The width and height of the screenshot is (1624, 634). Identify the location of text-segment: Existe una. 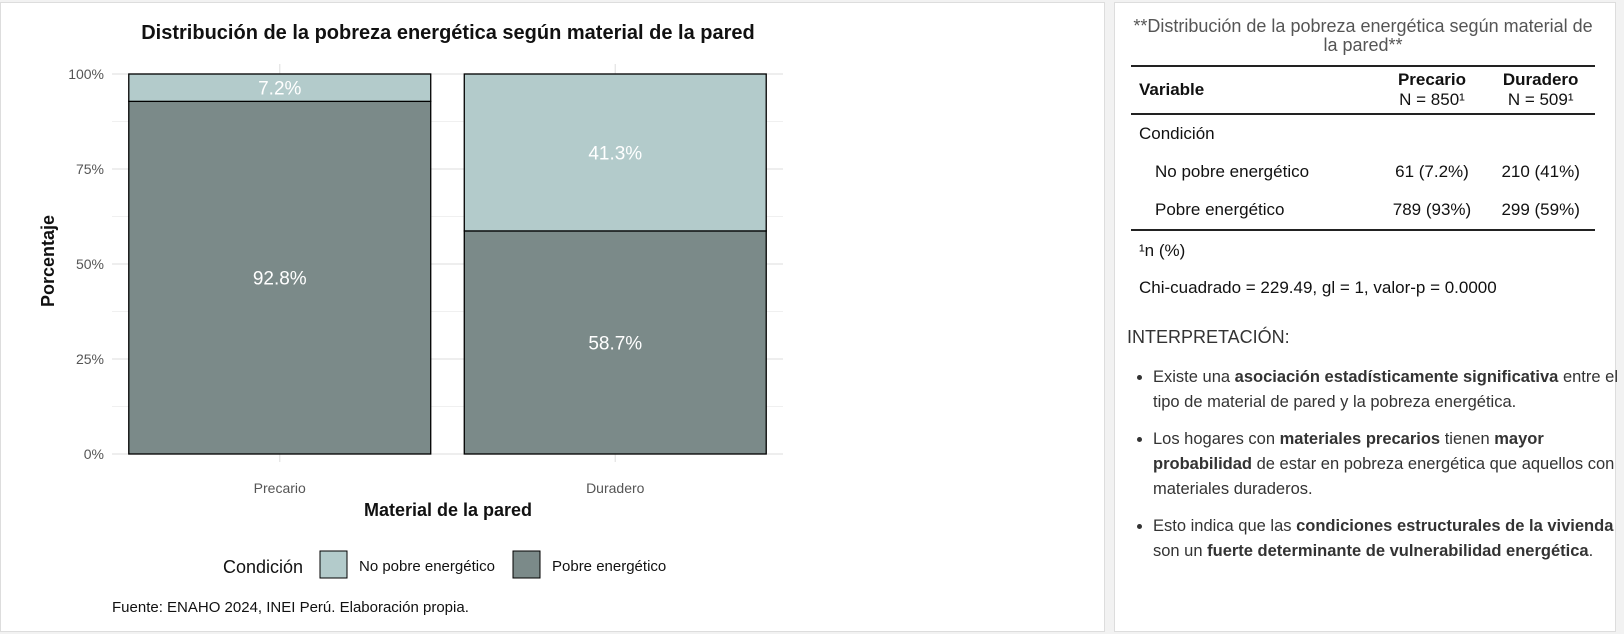
(1194, 377).